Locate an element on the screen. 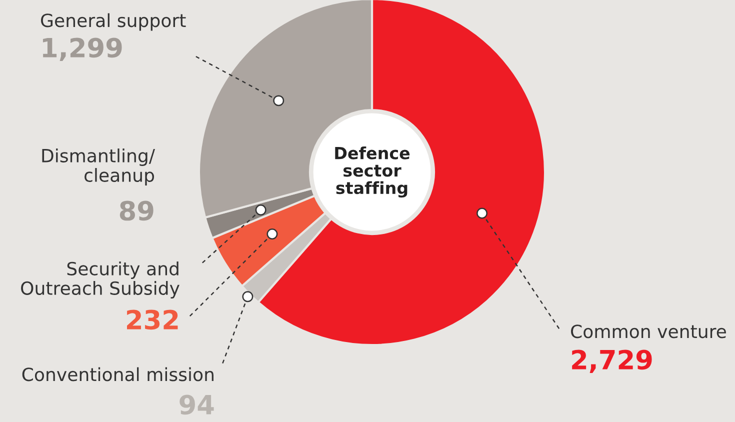  slice-label: General support is located at coordinates (113, 22).